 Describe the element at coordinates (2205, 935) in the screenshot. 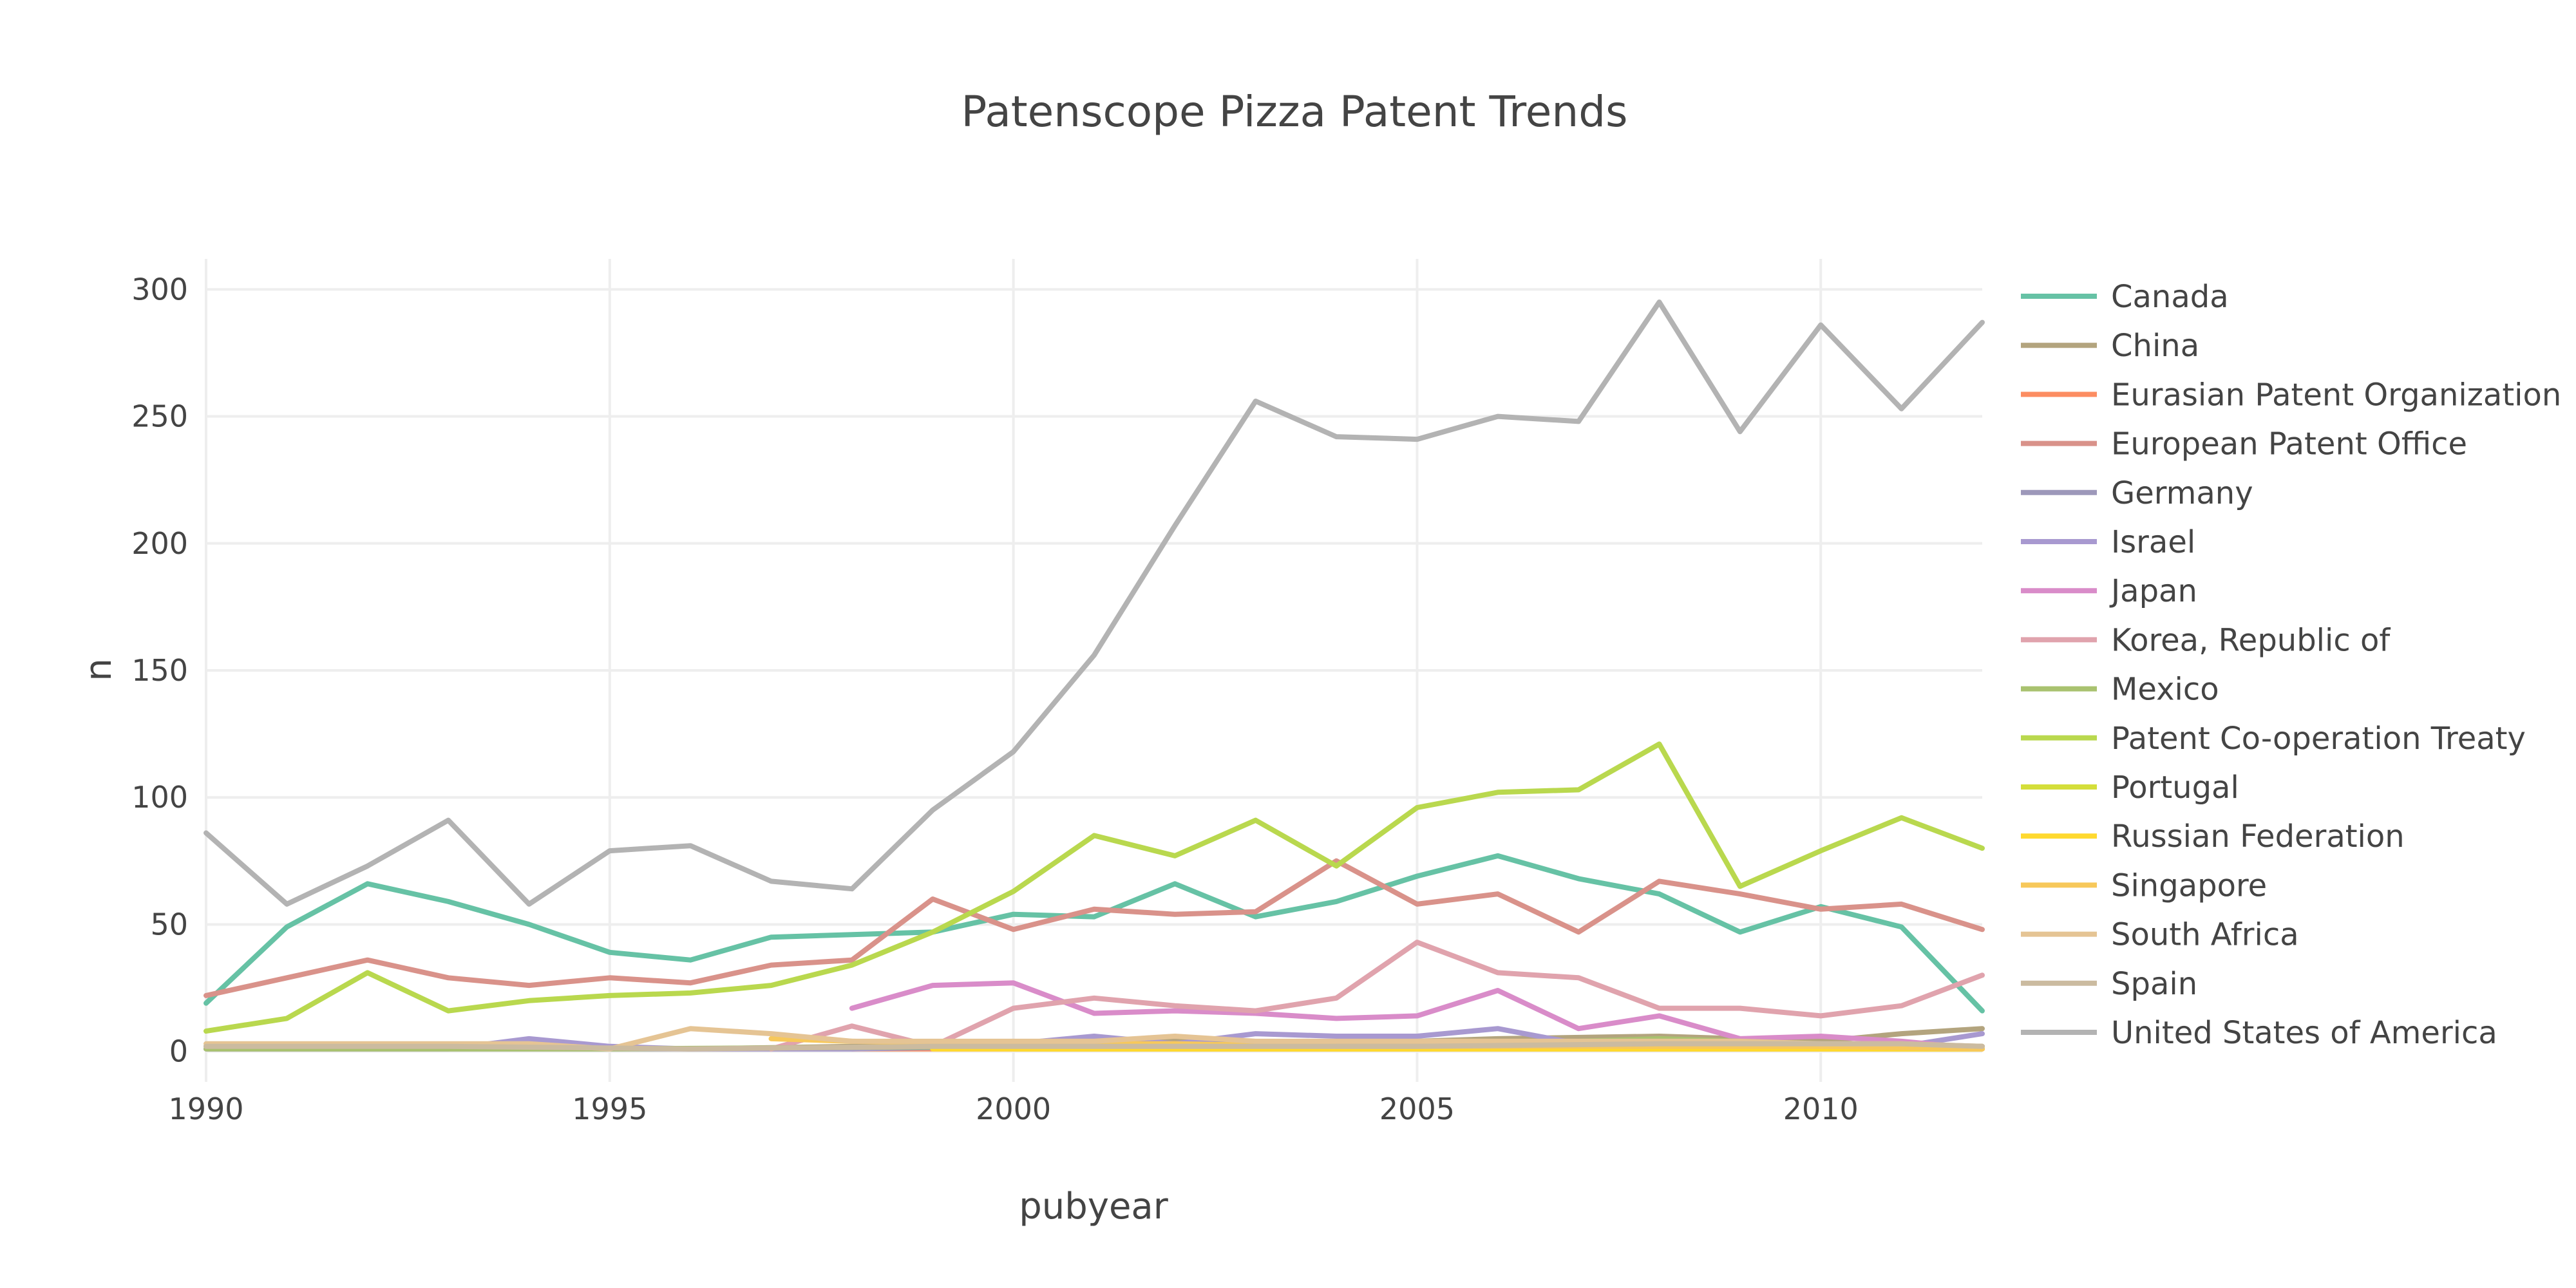

I see `legend-label: South Africa` at that location.